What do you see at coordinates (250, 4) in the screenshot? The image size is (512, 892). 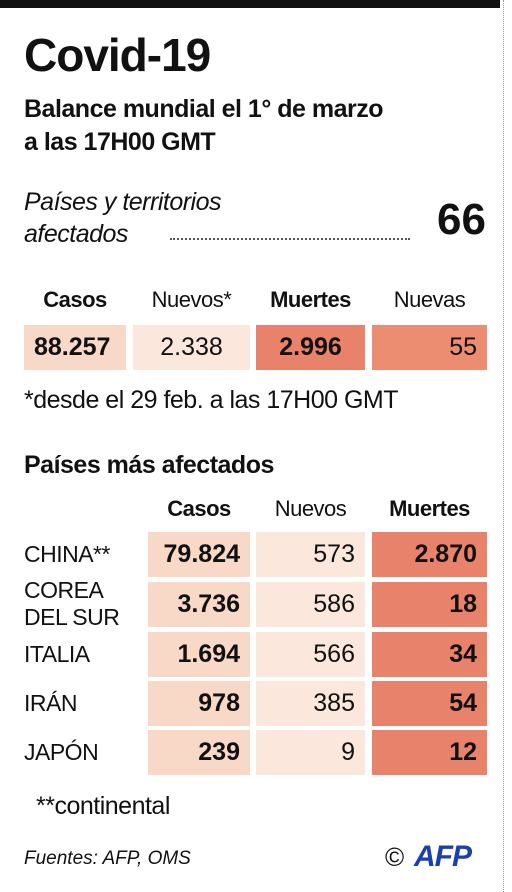 I see `top-bar` at bounding box center [250, 4].